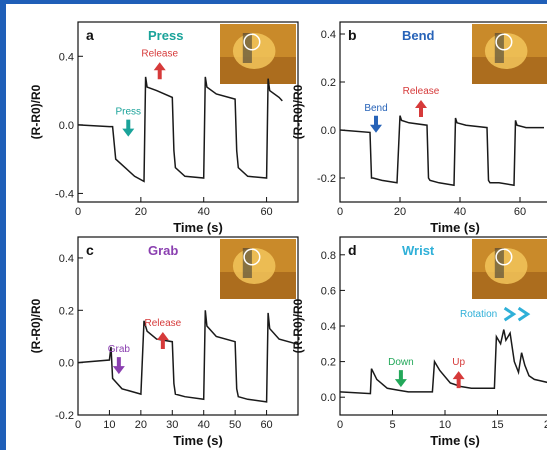  I want to click on panel-title: Bend, so click(418, 35).